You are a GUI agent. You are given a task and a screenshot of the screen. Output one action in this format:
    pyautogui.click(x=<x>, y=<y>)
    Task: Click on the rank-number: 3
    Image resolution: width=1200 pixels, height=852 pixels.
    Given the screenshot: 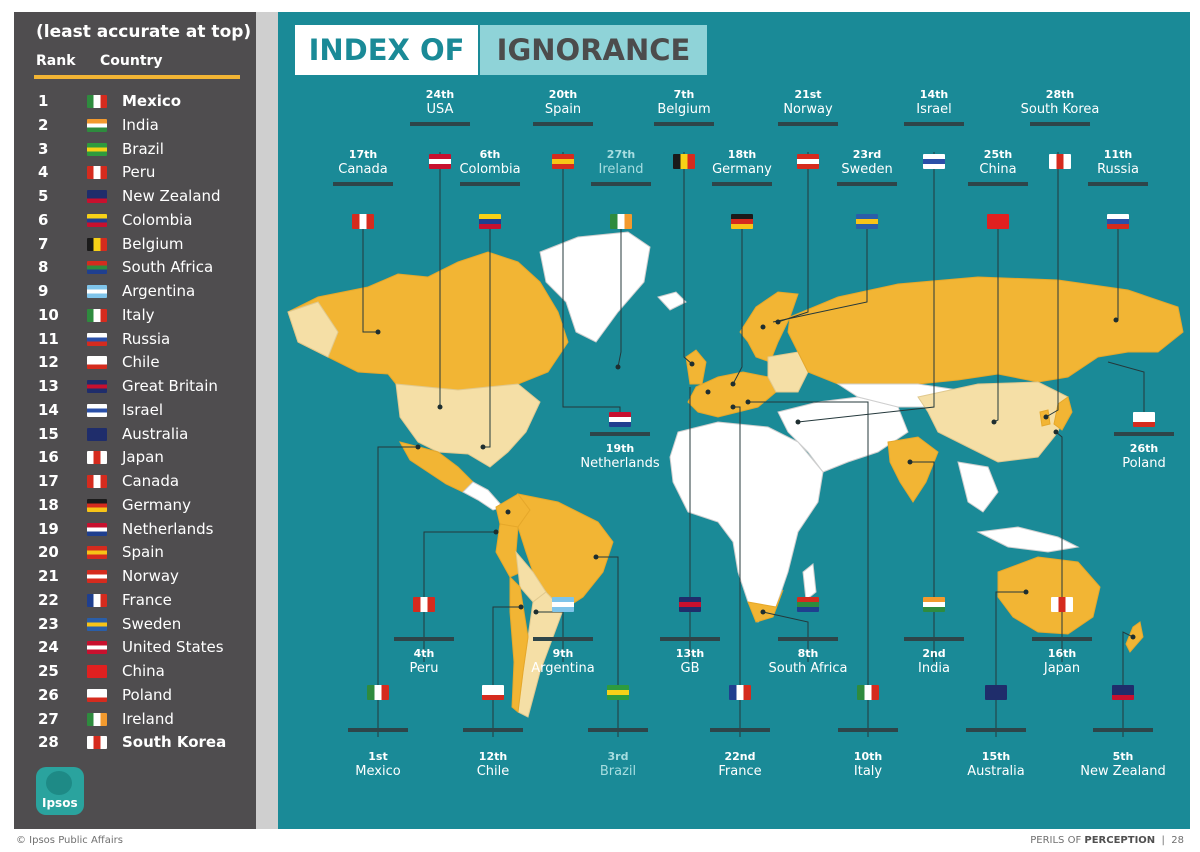 What is the action you would take?
    pyautogui.click(x=43, y=148)
    